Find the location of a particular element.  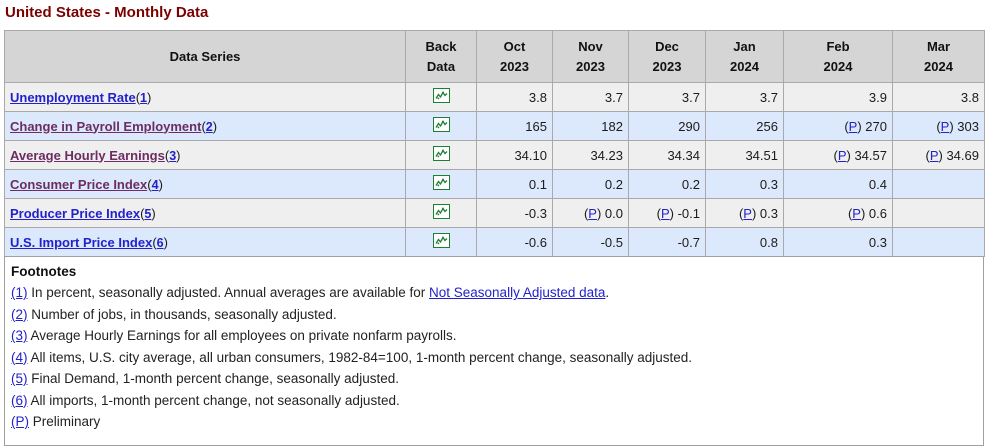

series-link: Unemployment Rate is located at coordinates (73, 97).